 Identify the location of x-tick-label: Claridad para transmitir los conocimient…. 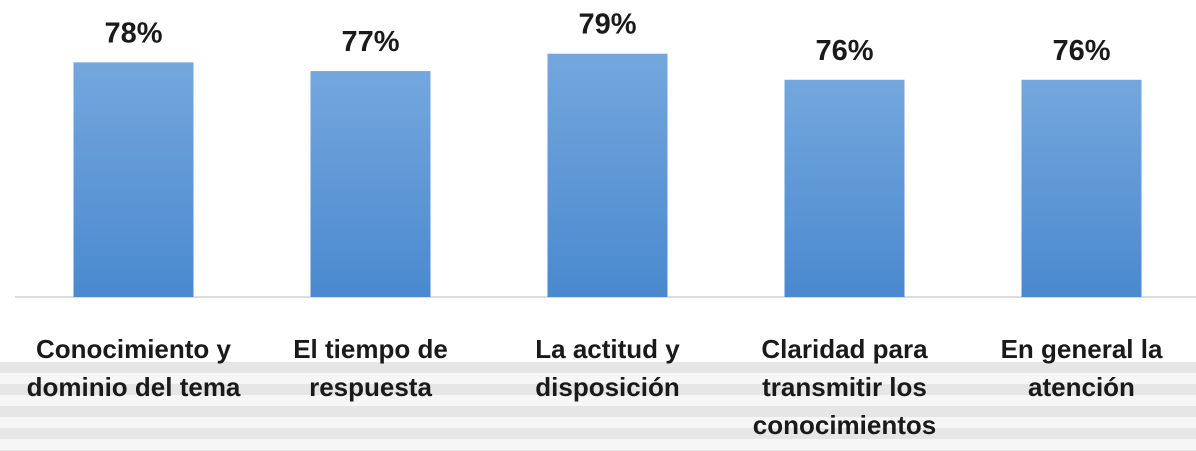
(844, 387).